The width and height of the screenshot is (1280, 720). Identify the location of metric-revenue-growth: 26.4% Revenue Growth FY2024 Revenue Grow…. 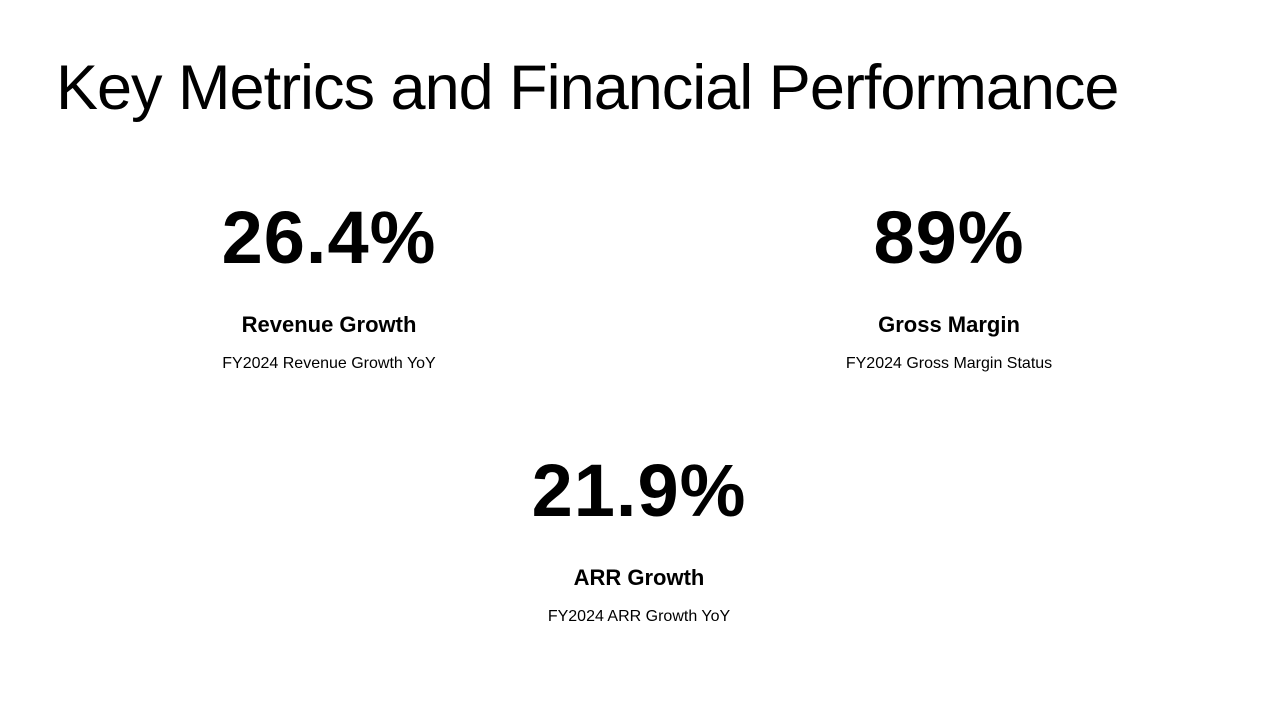
(329, 286).